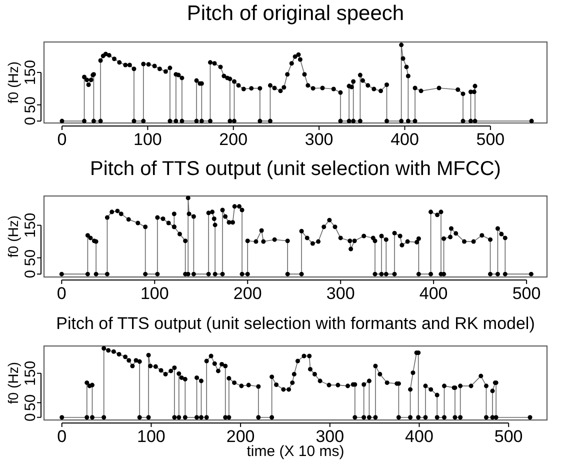  What do you see at coordinates (295, 13) in the screenshot?
I see `chart-title: Pitch of original speech` at bounding box center [295, 13].